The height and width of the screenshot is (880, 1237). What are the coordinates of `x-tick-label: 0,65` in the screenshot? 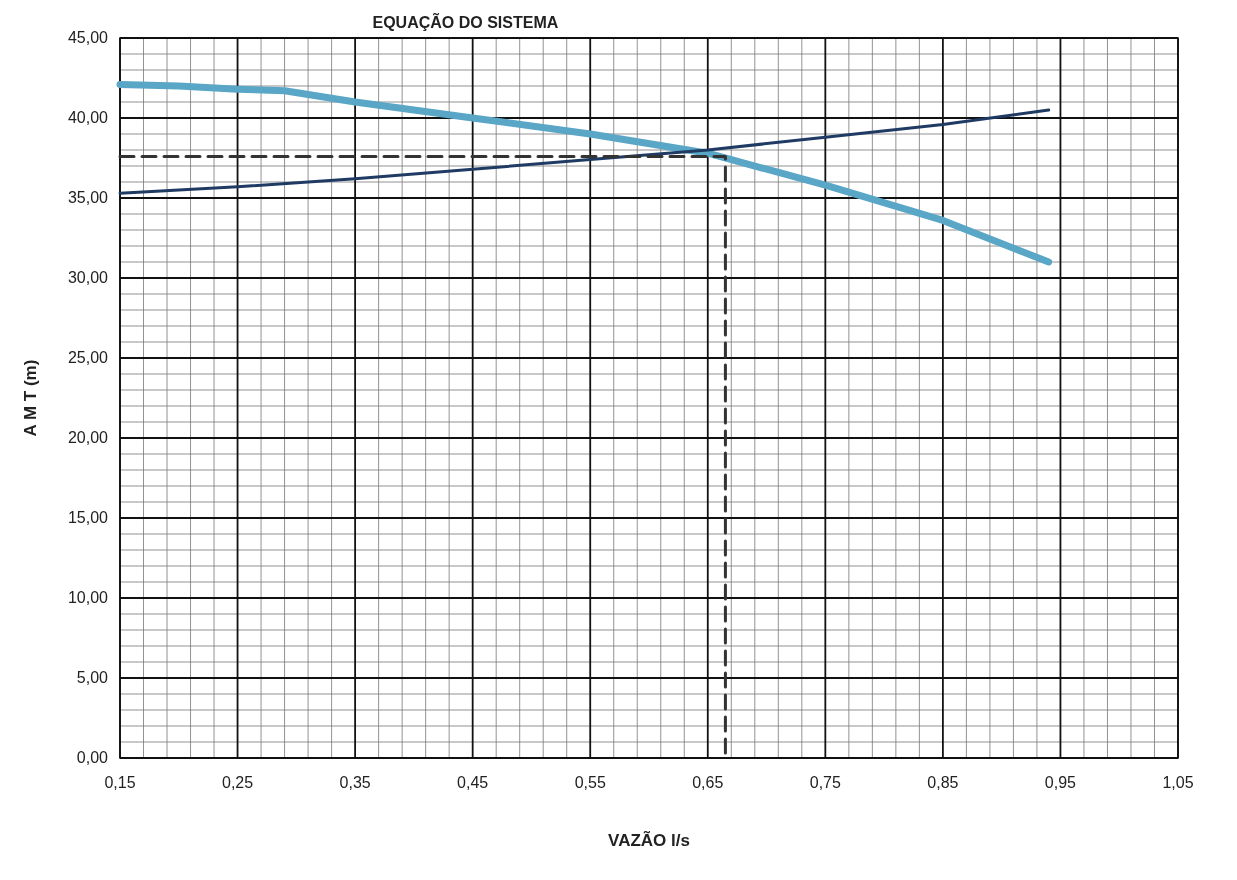 It's located at (708, 782).